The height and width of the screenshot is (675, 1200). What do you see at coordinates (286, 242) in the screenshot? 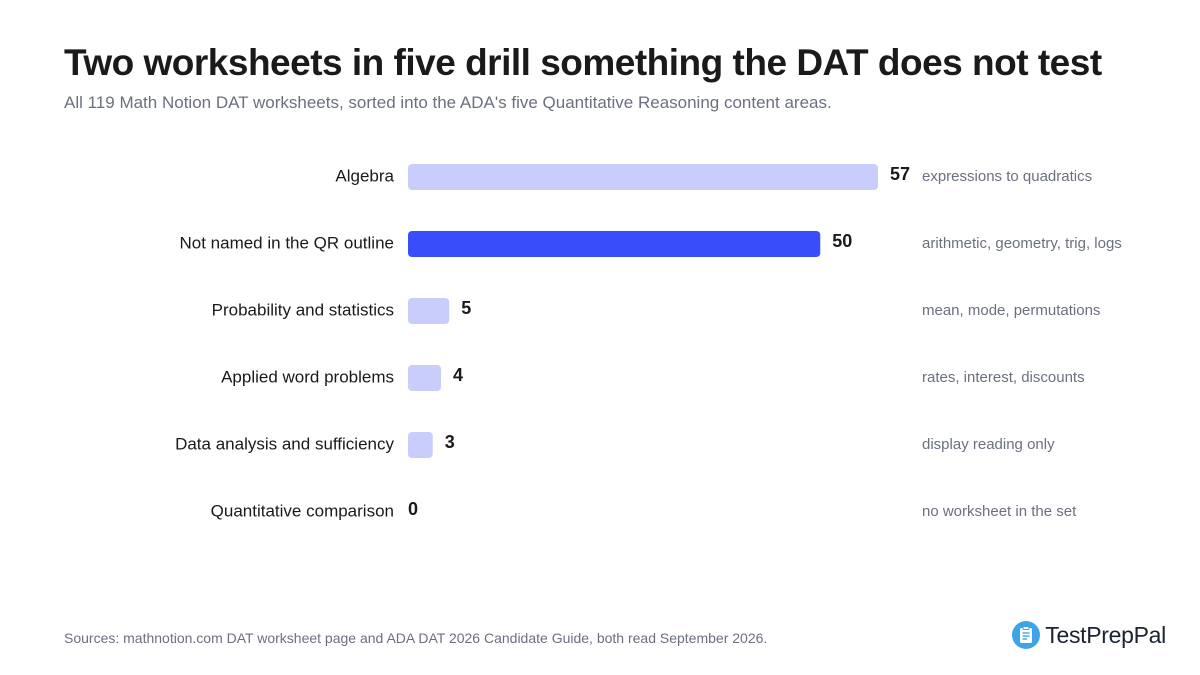
I see `category-label: Not named in the QR outline` at bounding box center [286, 242].